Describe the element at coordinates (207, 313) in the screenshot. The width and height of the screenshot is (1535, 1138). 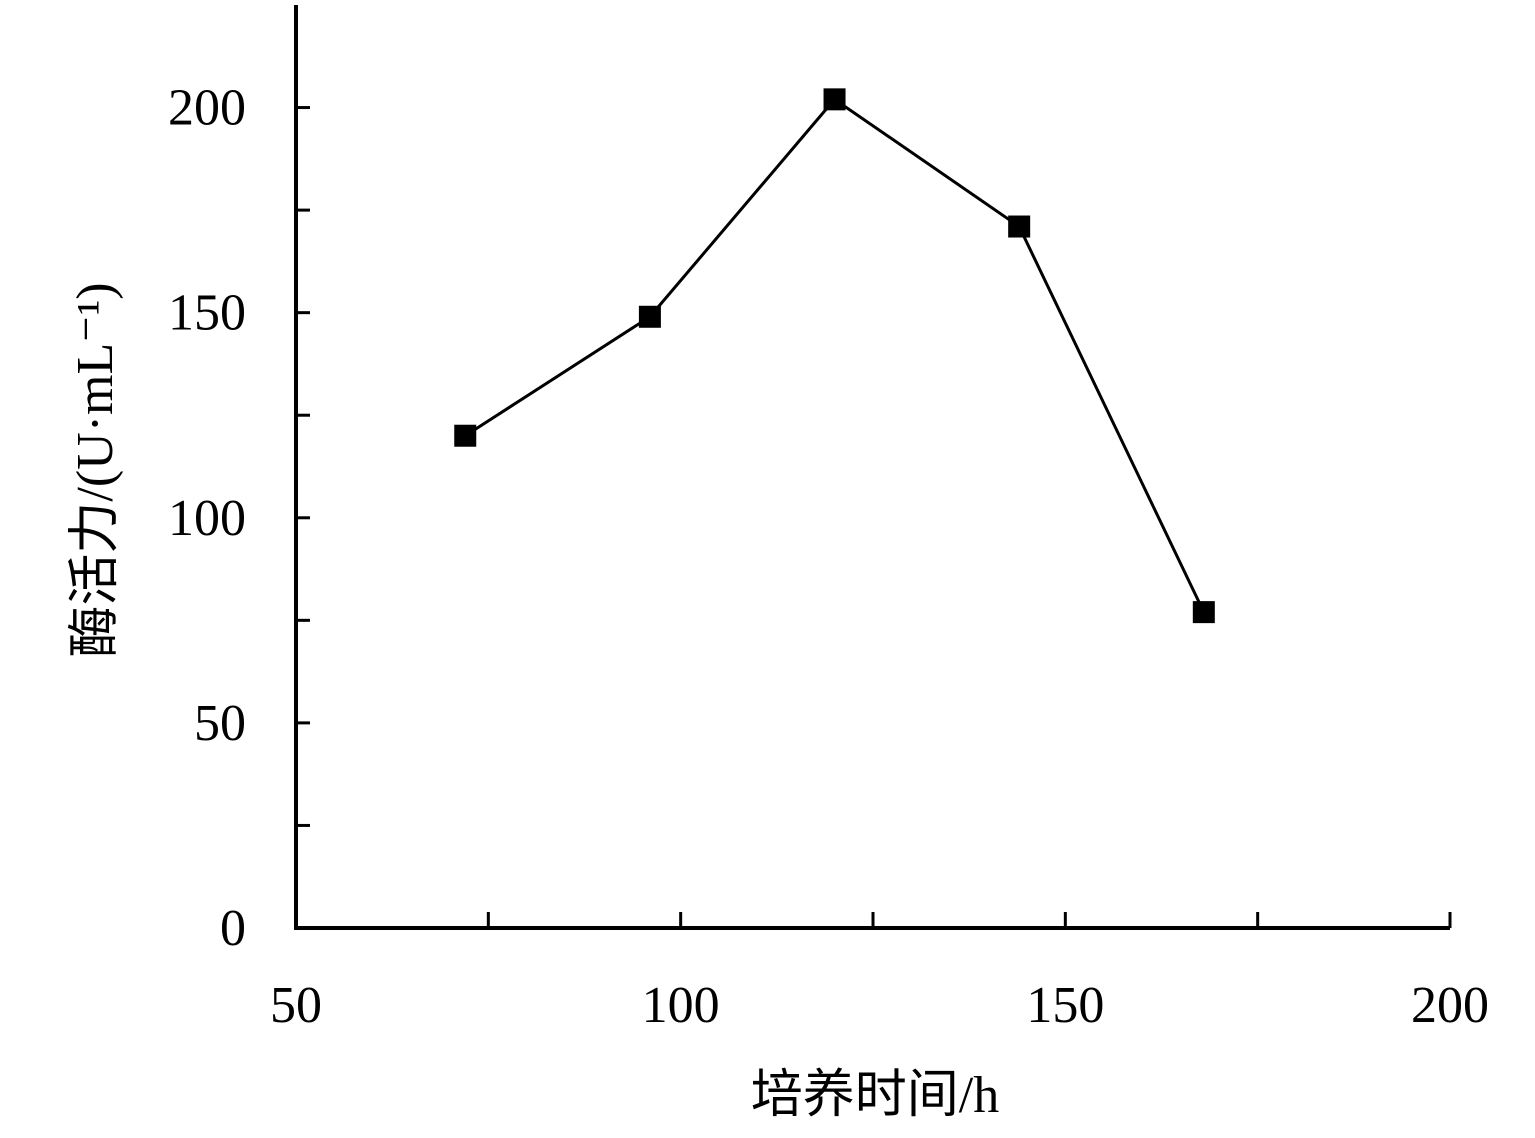
I see `y-tick-label: 150` at that location.